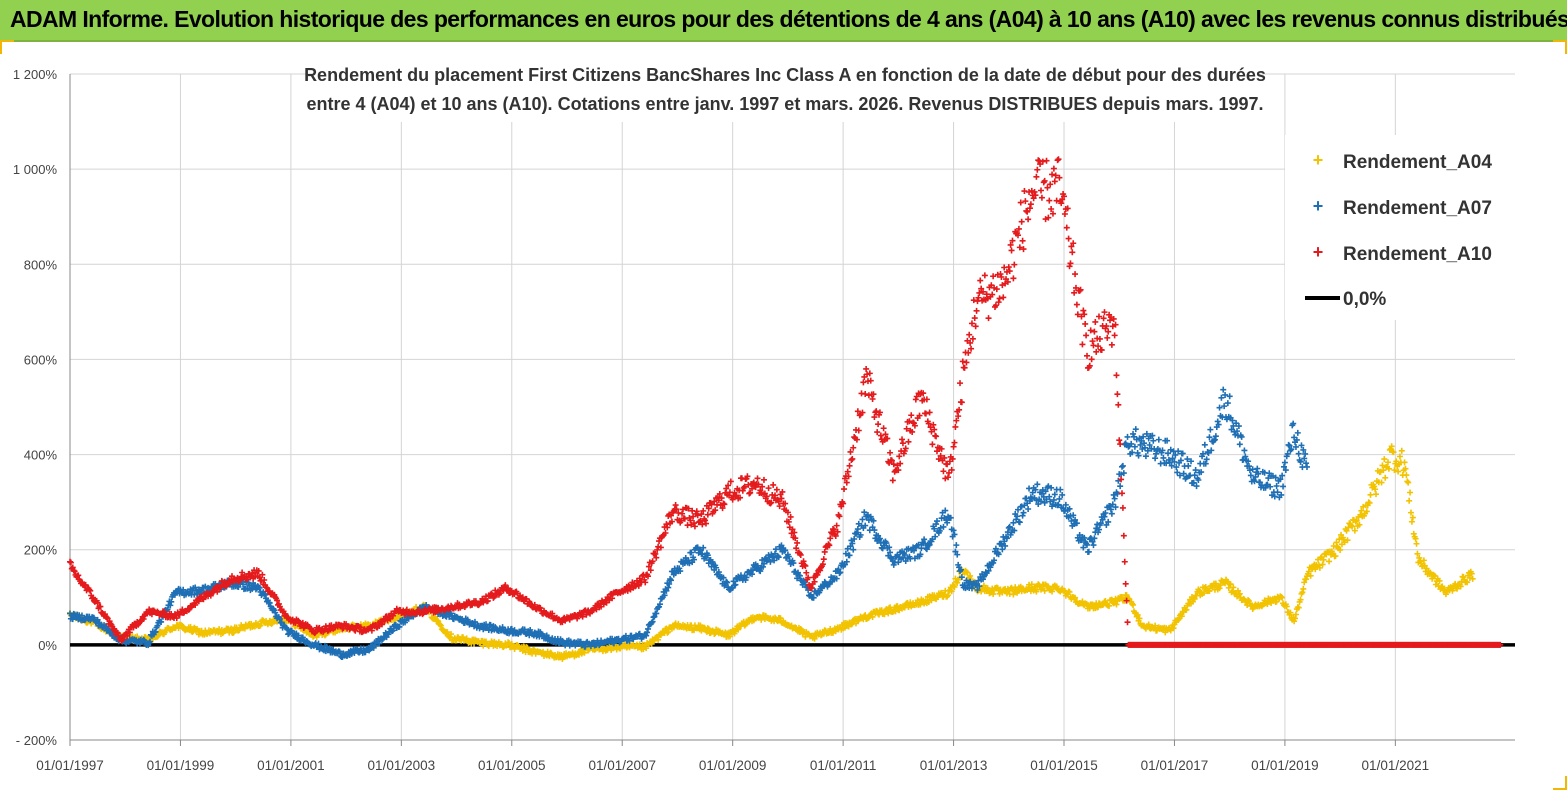 The image size is (1567, 790). Describe the element at coordinates (785, 91) in the screenshot. I see `chart-title-background` at that location.